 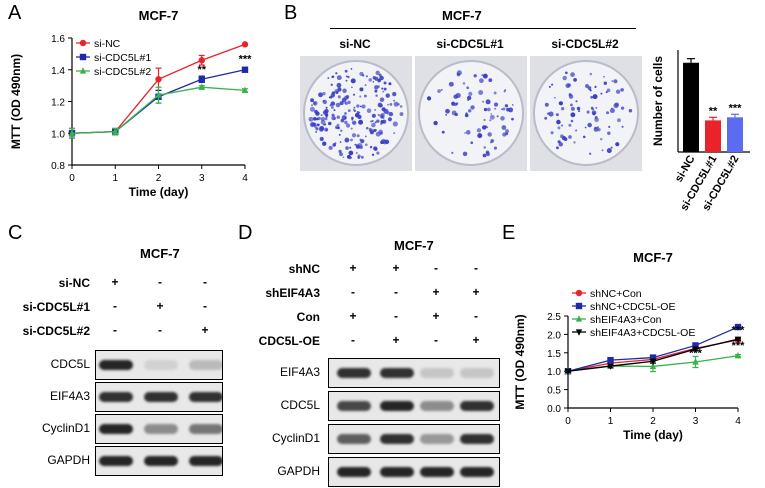 What do you see at coordinates (554, 372) in the screenshot?
I see `y-tick-label: 1.0` at bounding box center [554, 372].